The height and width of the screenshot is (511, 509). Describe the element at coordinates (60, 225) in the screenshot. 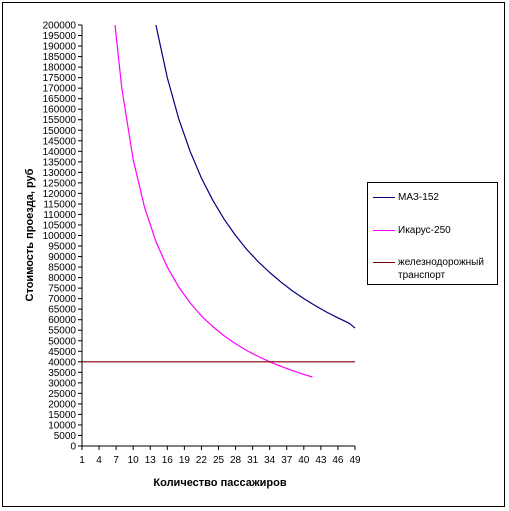

I see `y-tick-label: 105000` at that location.